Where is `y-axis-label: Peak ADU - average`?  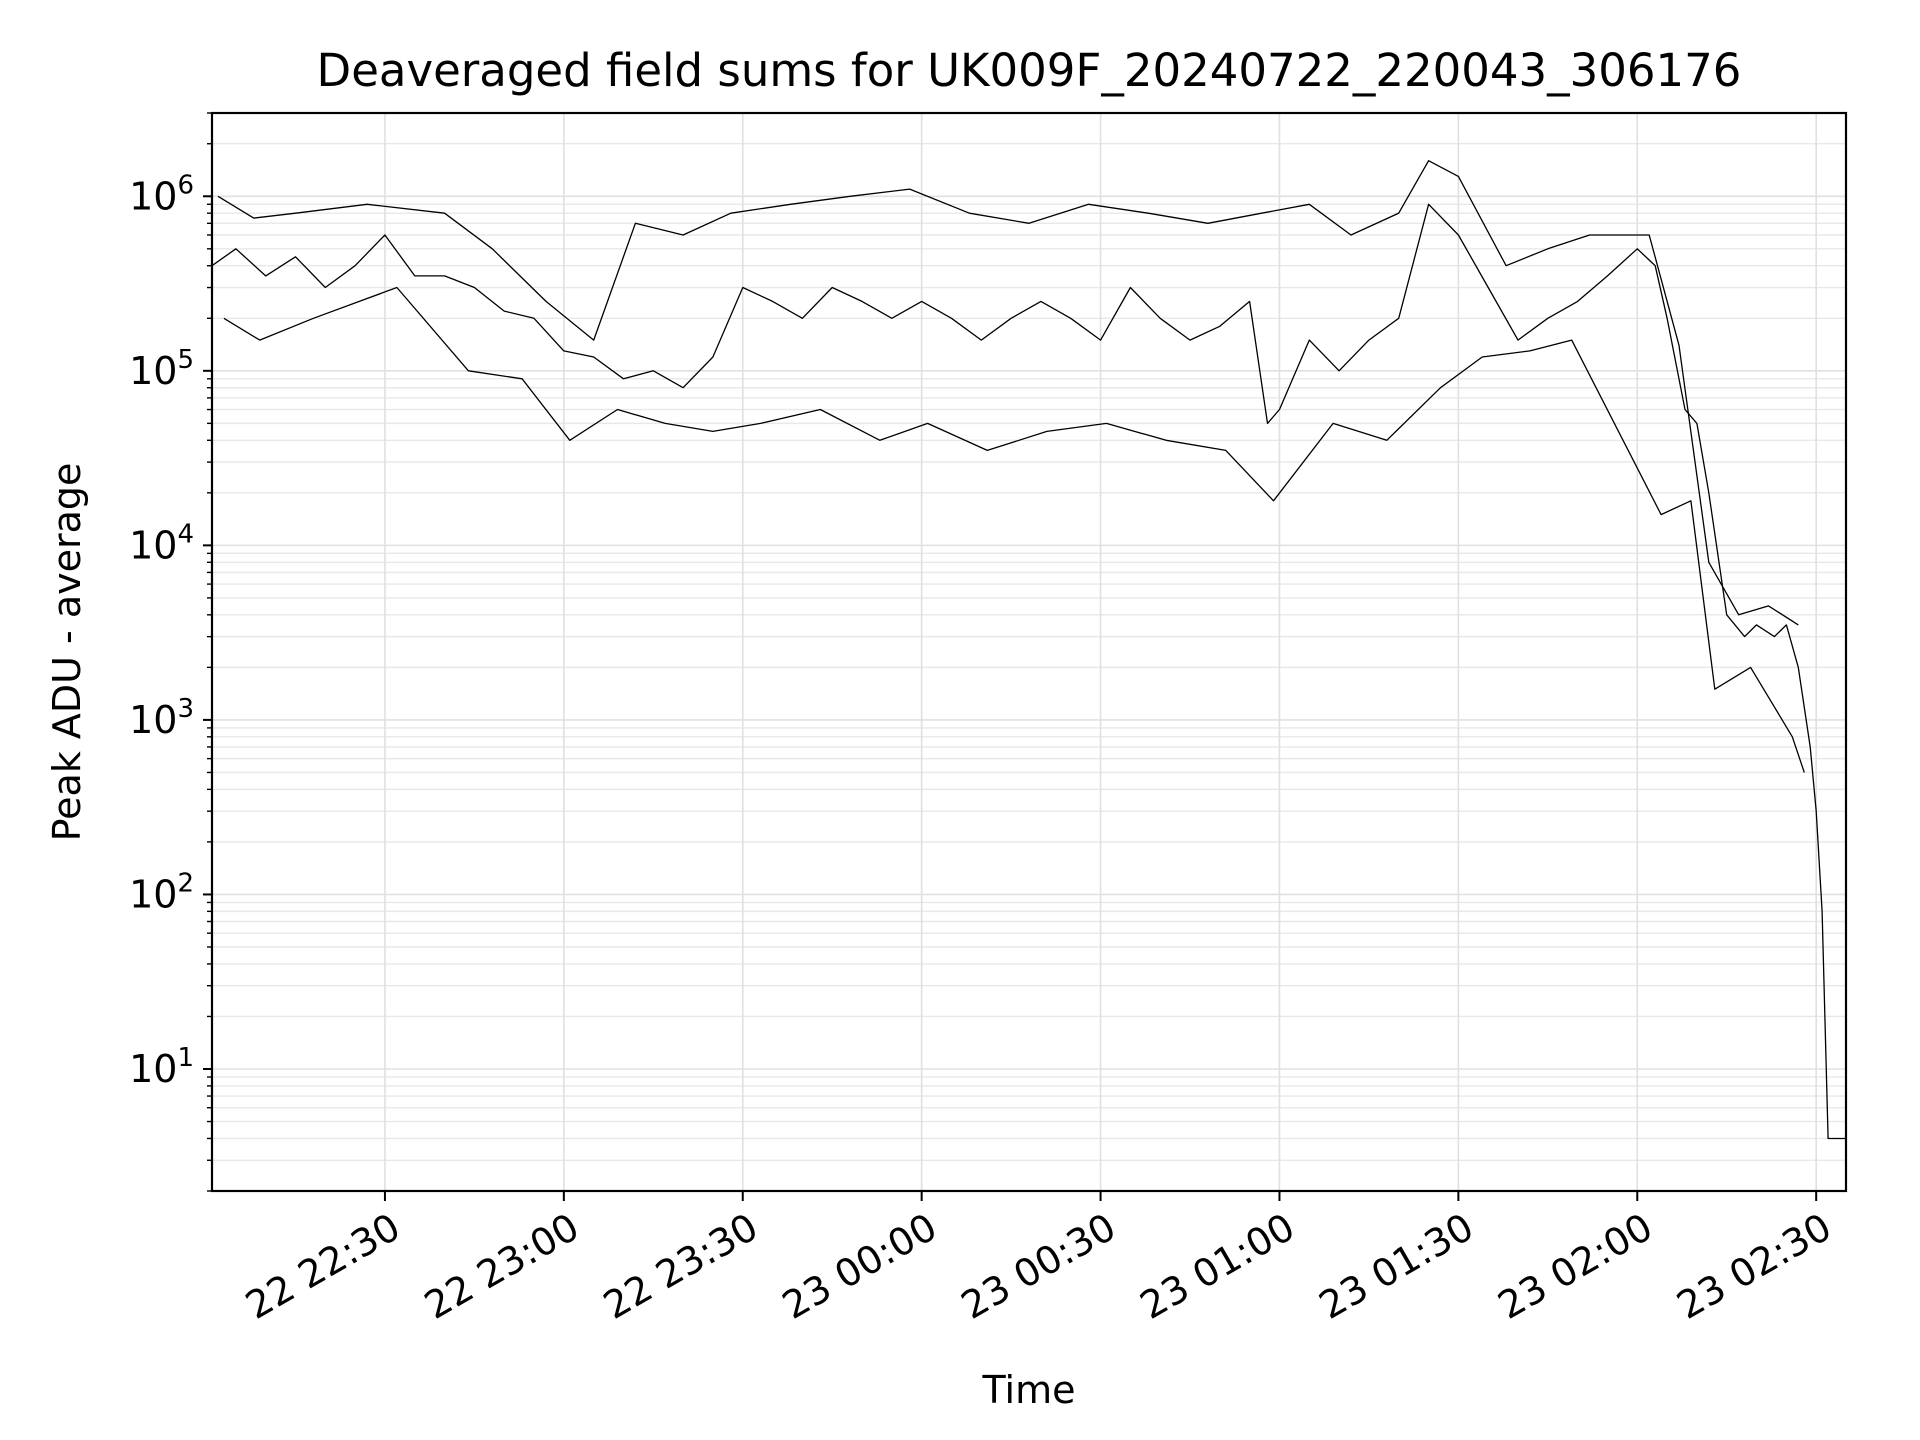
y-axis-label: Peak ADU - average is located at coordinates (67, 652).